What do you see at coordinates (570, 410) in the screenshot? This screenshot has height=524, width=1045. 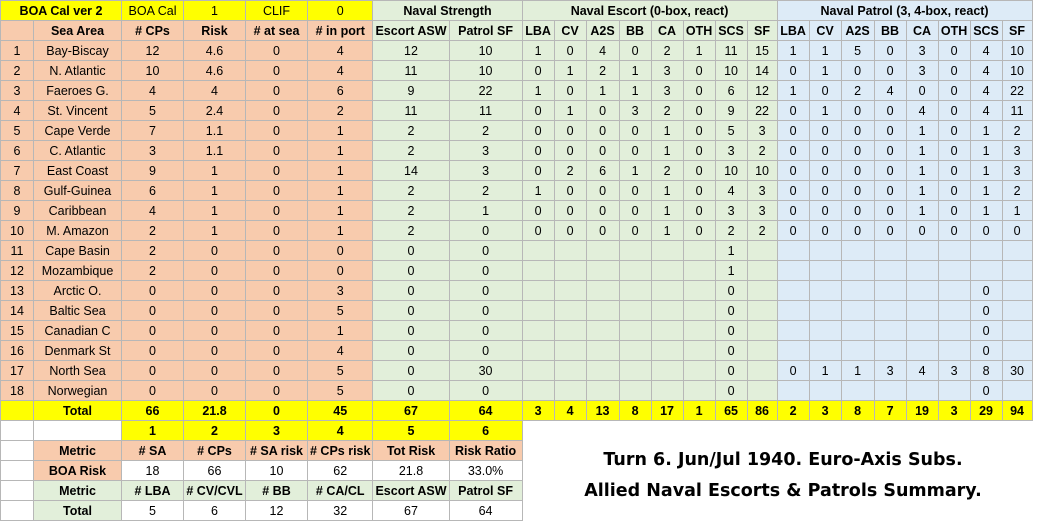 I see `total-cell: 4` at bounding box center [570, 410].